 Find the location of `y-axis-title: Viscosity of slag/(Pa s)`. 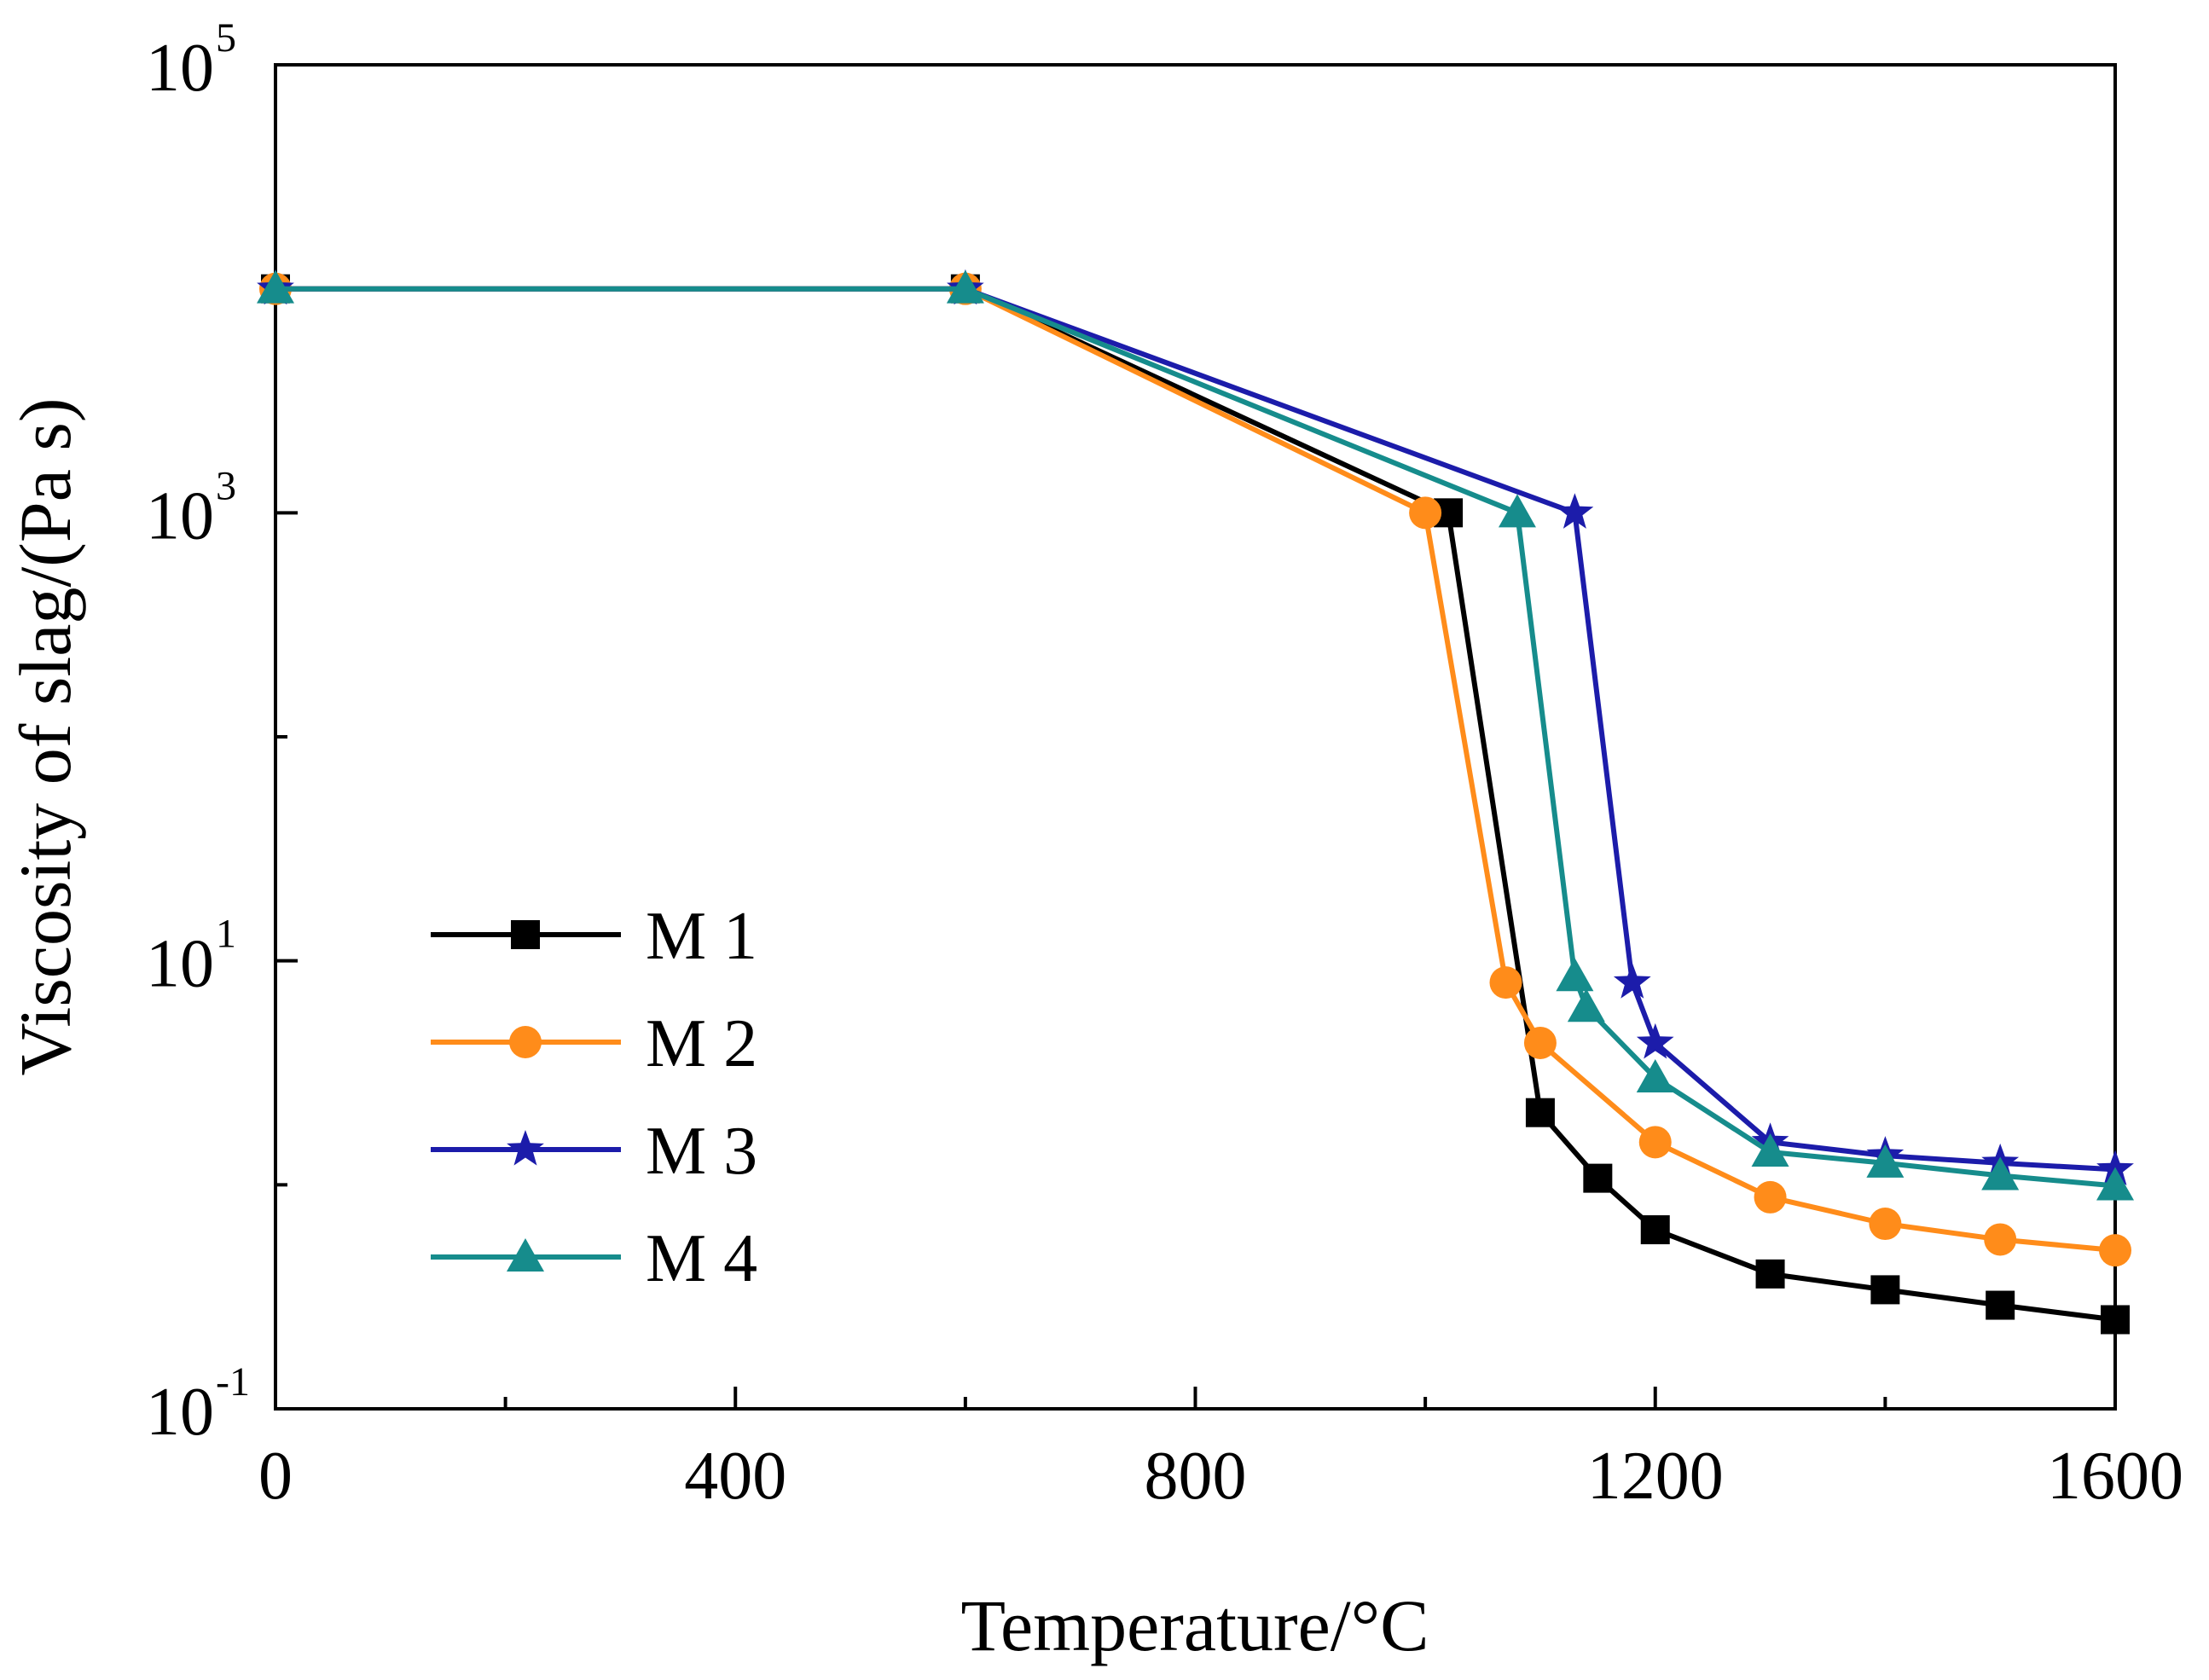

y-axis-title: Viscosity of slag/(Pa s) is located at coordinates (45, 736).